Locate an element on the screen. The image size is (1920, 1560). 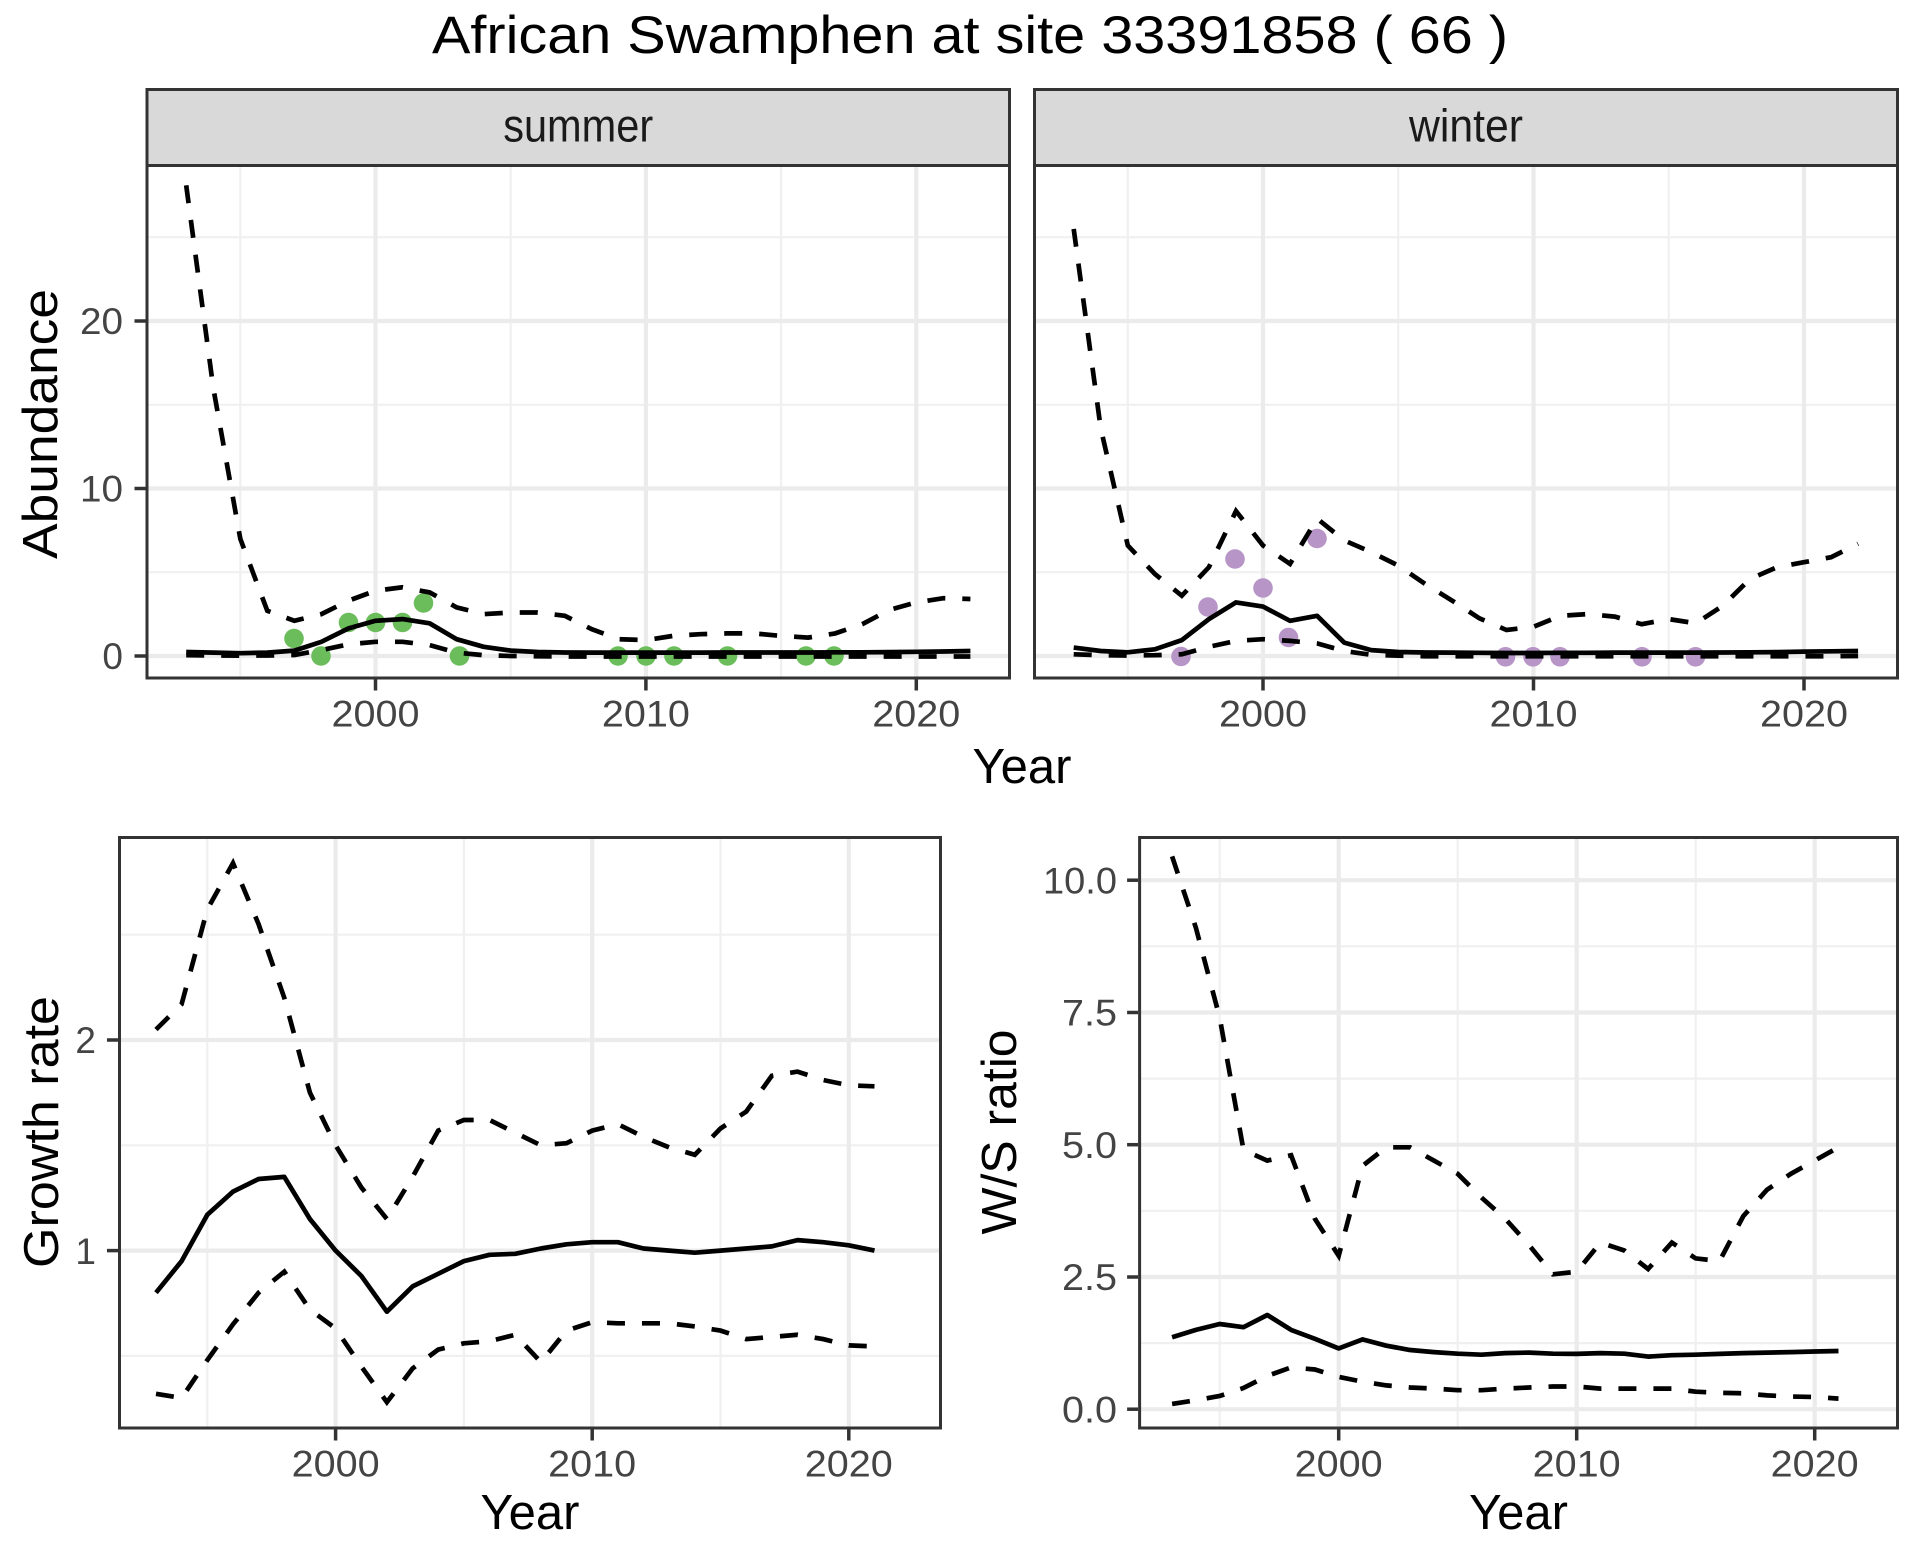
svg-text: W/S ratio is located at coordinates (1000, 1132).